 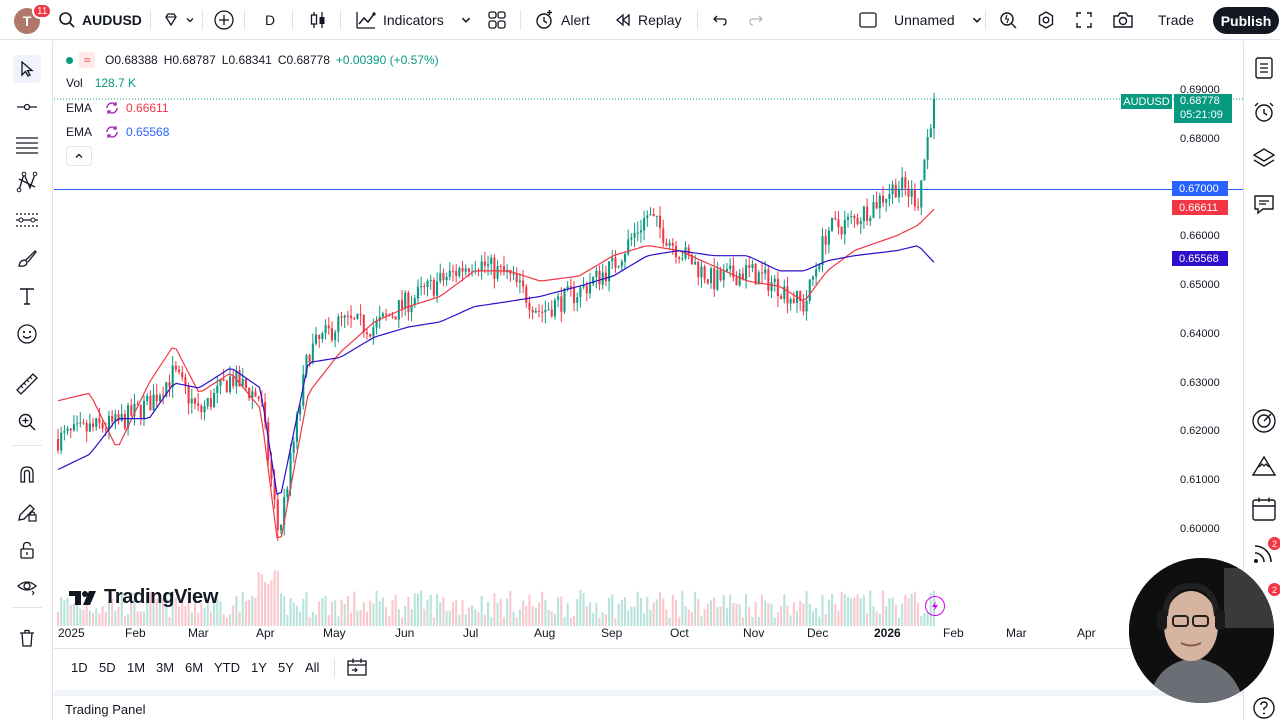 I want to click on fullscreen-button, so click(x=1084, y=20).